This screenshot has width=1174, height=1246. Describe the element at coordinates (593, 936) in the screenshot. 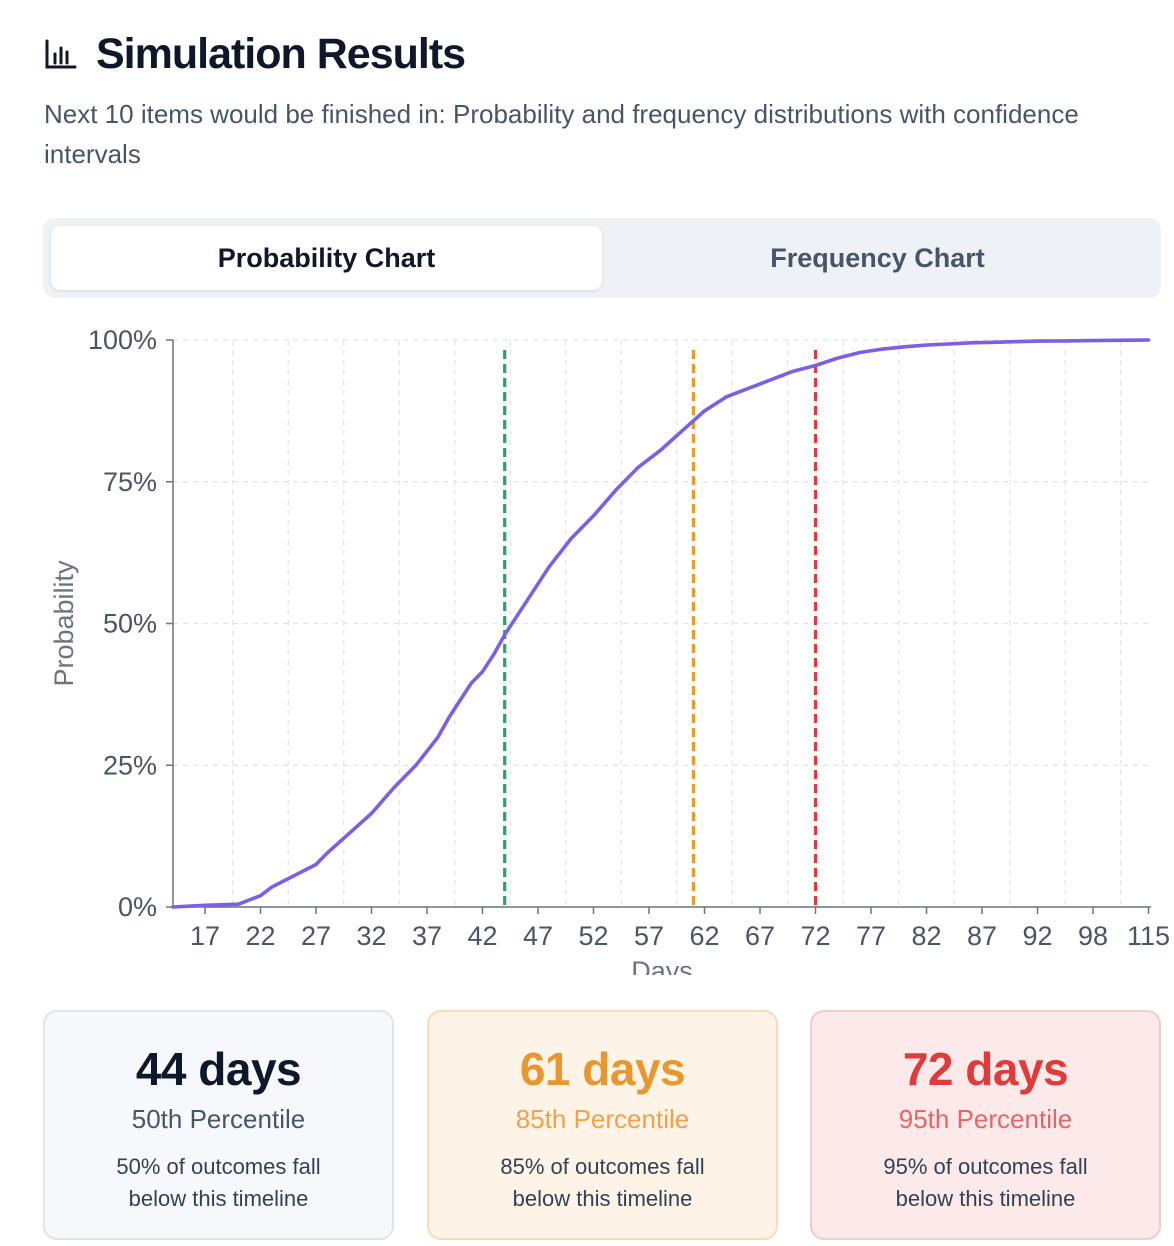

I see `x-tick-label: 52` at that location.